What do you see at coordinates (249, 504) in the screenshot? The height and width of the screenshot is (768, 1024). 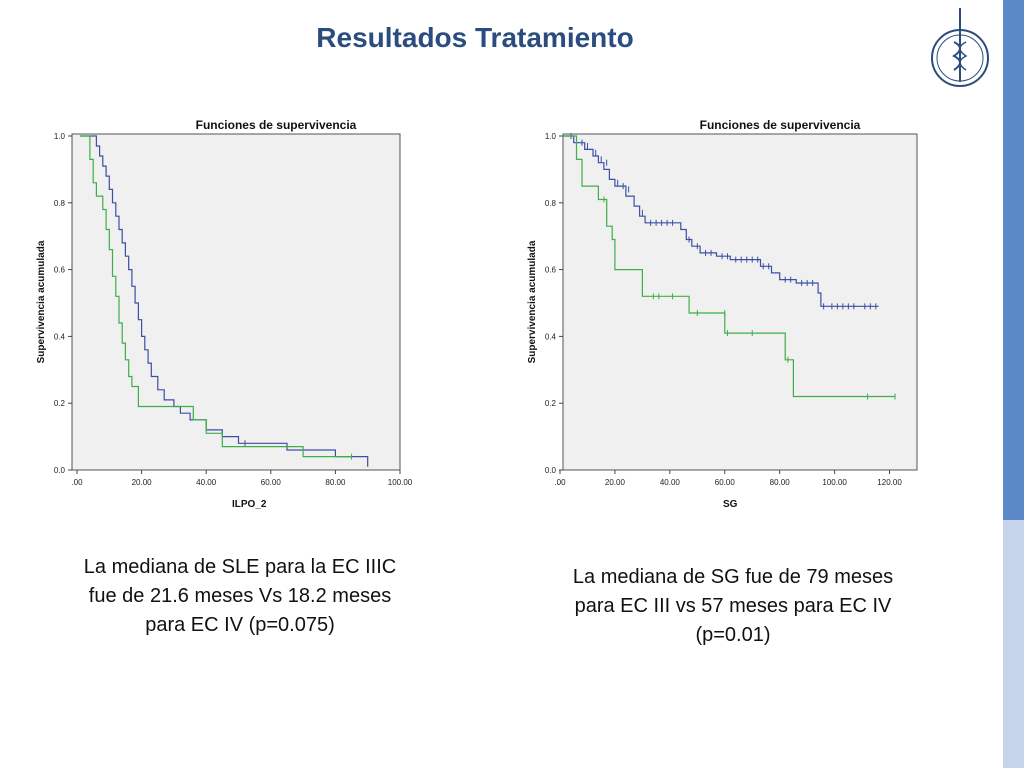 I see `x-axis-label: ILPO_2` at bounding box center [249, 504].